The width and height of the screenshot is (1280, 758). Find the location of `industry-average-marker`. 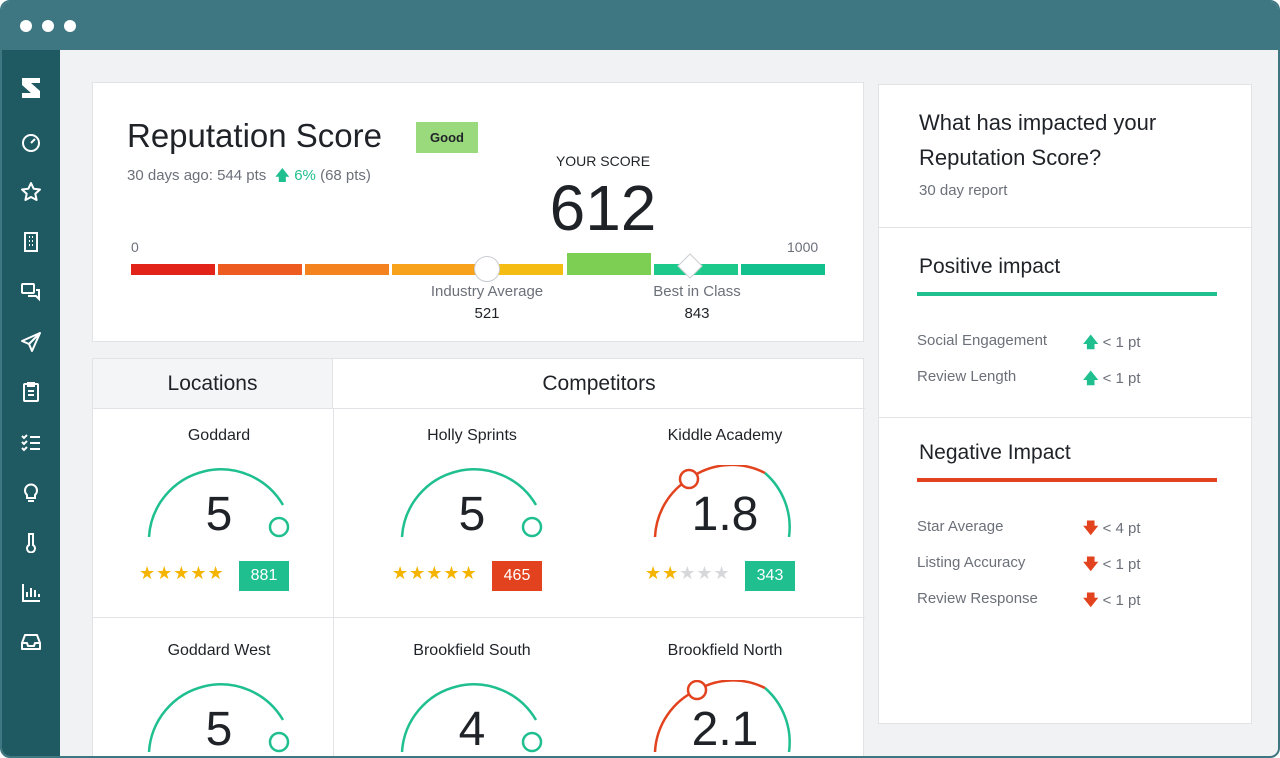

industry-average-marker is located at coordinates (487, 269).